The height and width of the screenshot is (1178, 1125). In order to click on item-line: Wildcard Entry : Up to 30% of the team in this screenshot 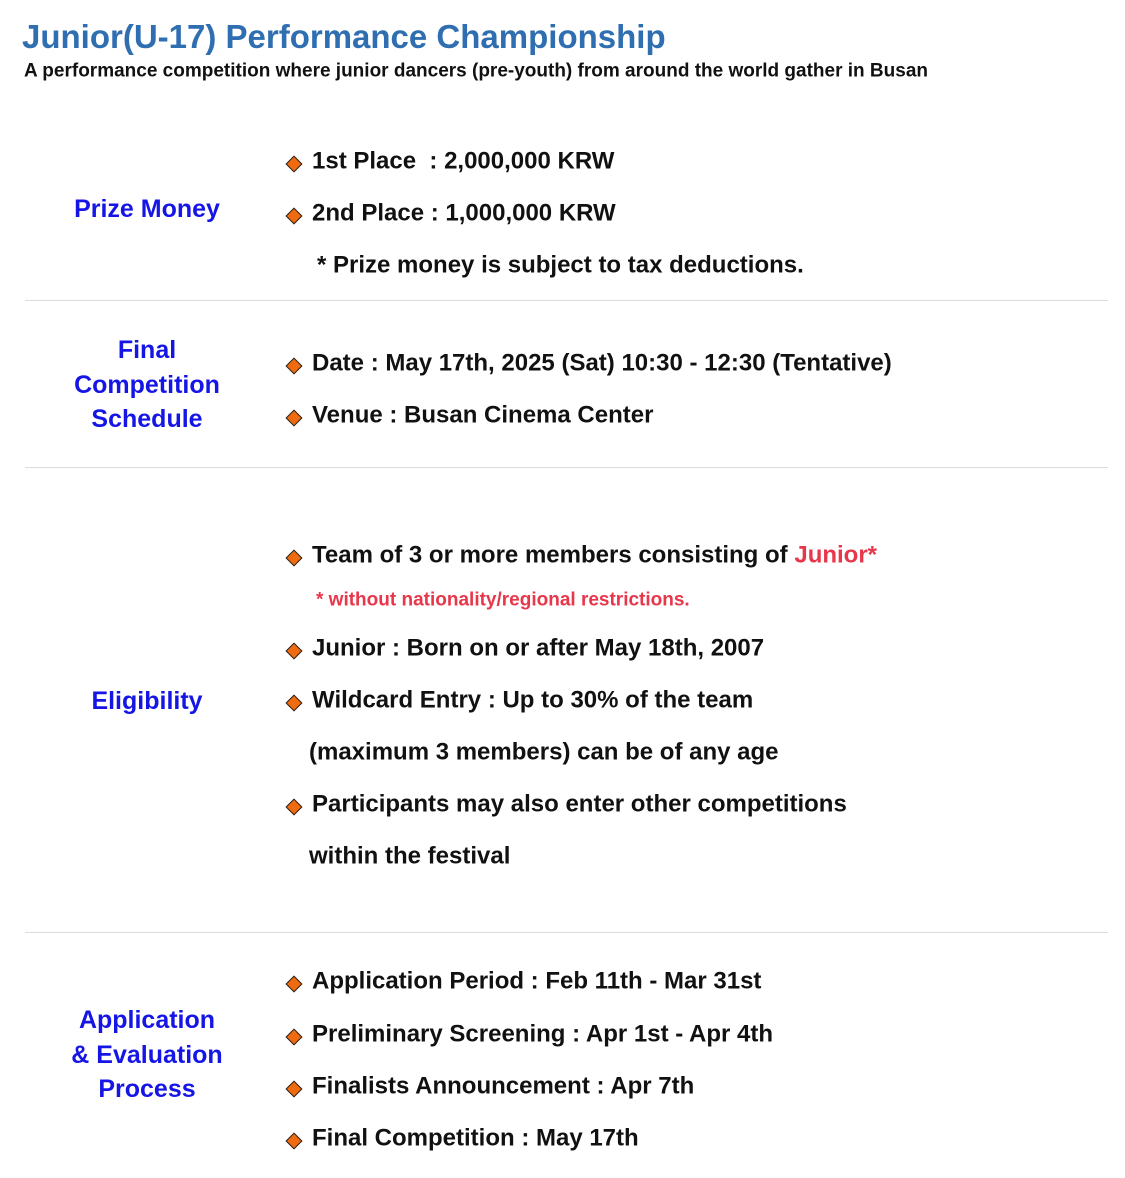, I will do `click(533, 700)`.